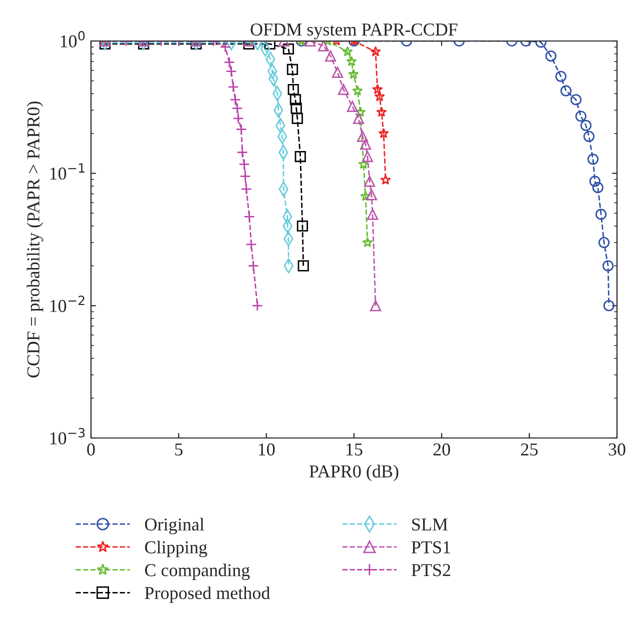 The height and width of the screenshot is (622, 628). Describe the element at coordinates (431, 547) in the screenshot. I see `legend-label: PTS1` at that location.